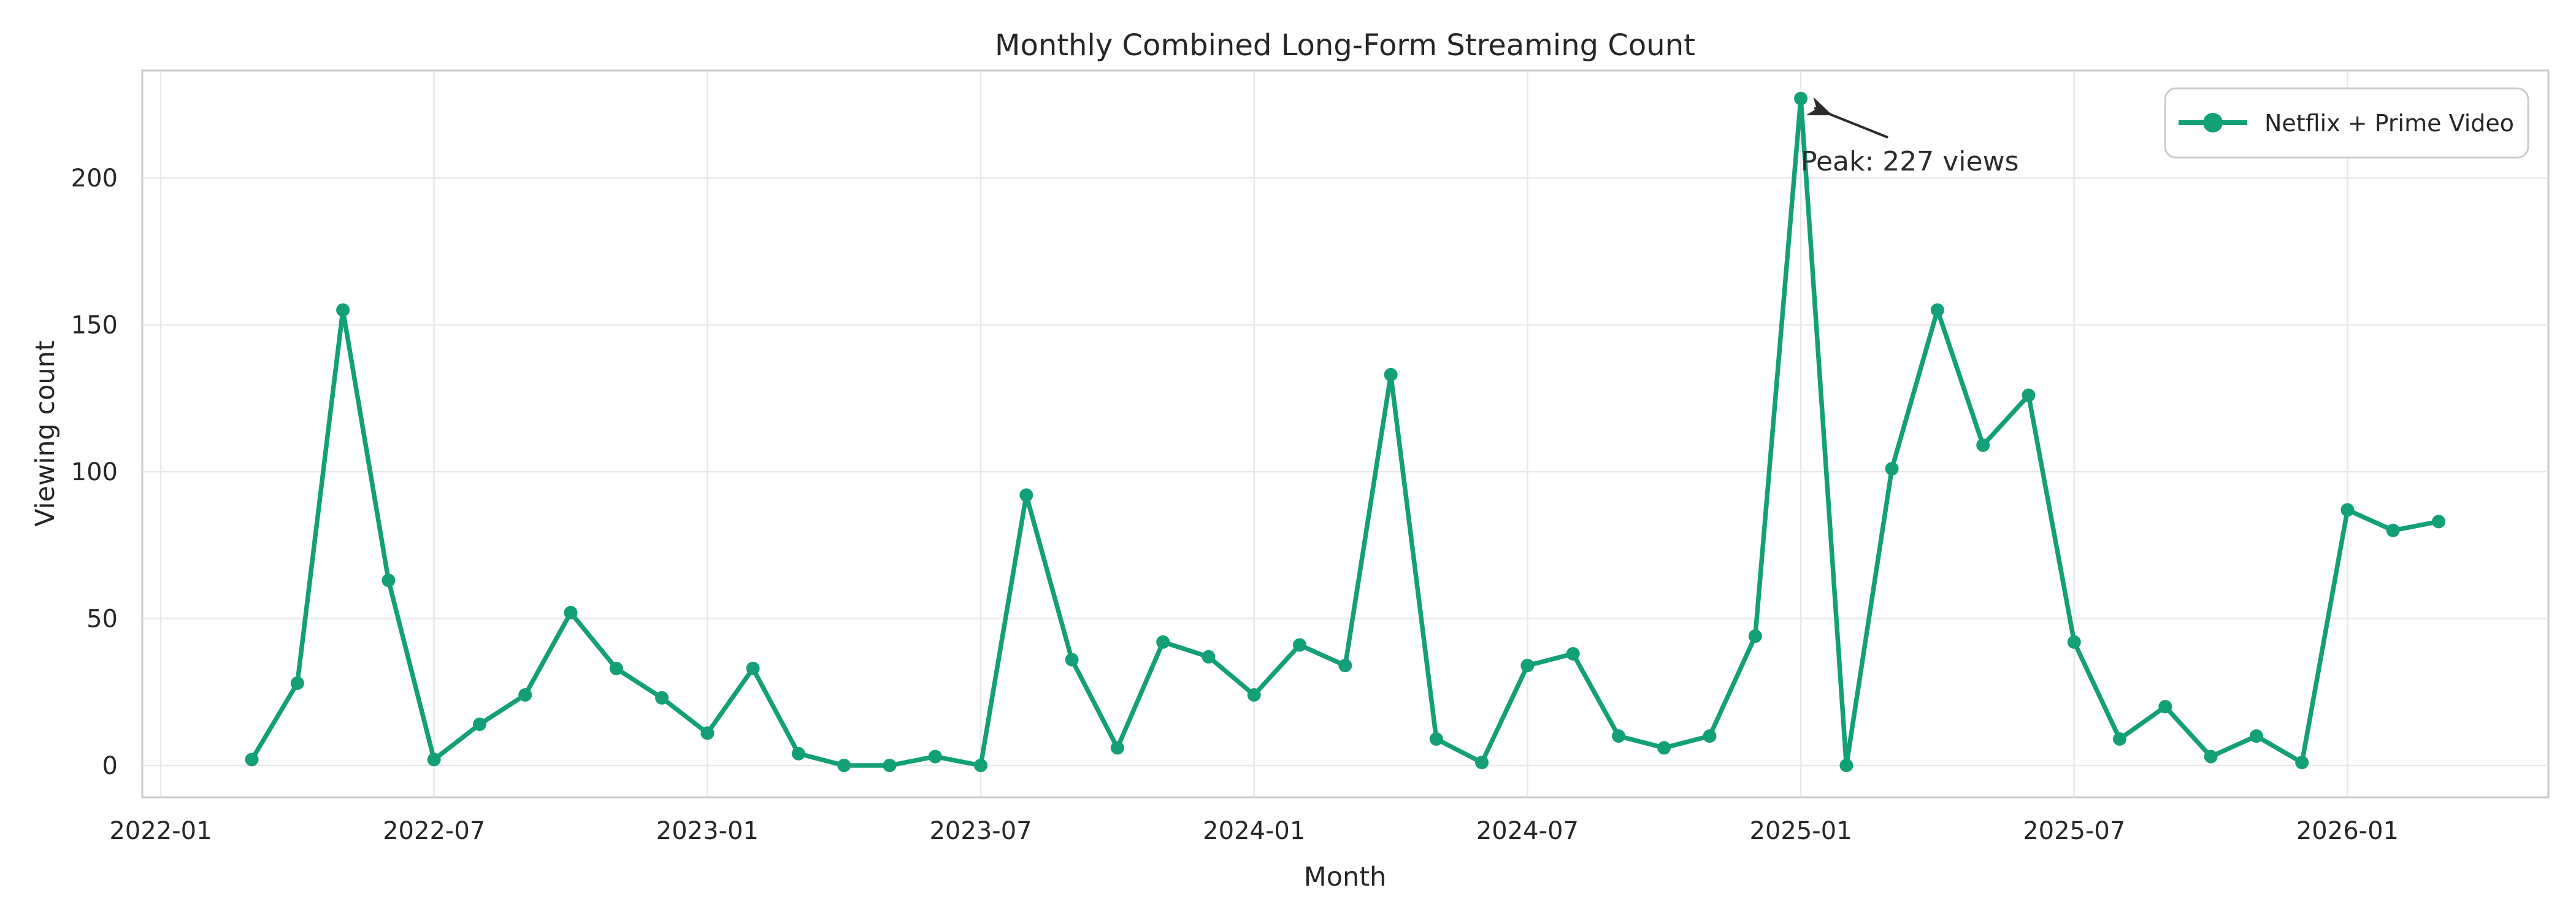  I want to click on y-tick-label: 100, so click(94, 472).